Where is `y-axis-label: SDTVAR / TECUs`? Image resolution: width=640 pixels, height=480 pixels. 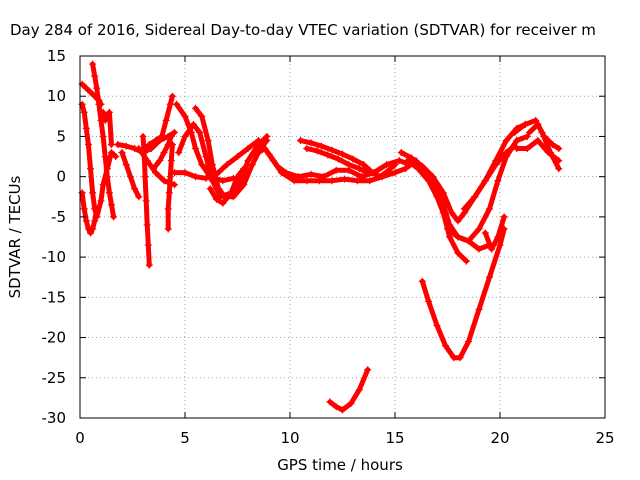 y-axis-label: SDTVAR / TECUs is located at coordinates (15, 236).